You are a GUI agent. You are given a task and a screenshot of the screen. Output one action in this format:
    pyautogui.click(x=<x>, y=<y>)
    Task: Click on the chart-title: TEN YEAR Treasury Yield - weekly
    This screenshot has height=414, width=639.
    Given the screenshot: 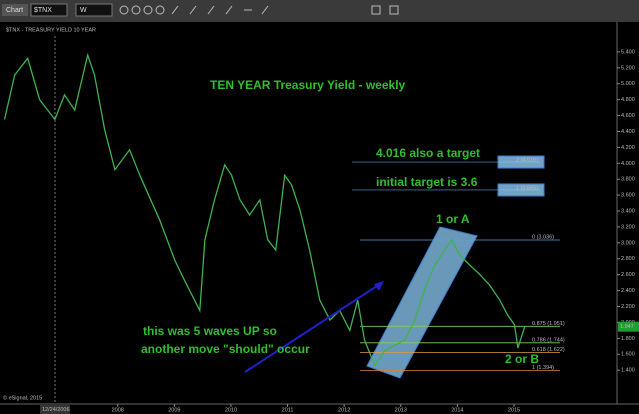 What is the action you would take?
    pyautogui.click(x=308, y=85)
    